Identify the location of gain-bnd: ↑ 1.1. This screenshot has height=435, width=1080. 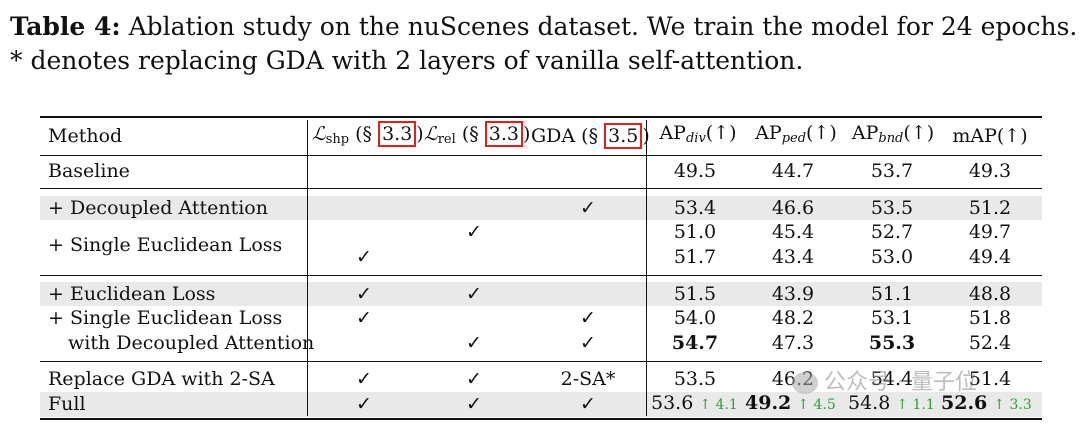
(915, 405).